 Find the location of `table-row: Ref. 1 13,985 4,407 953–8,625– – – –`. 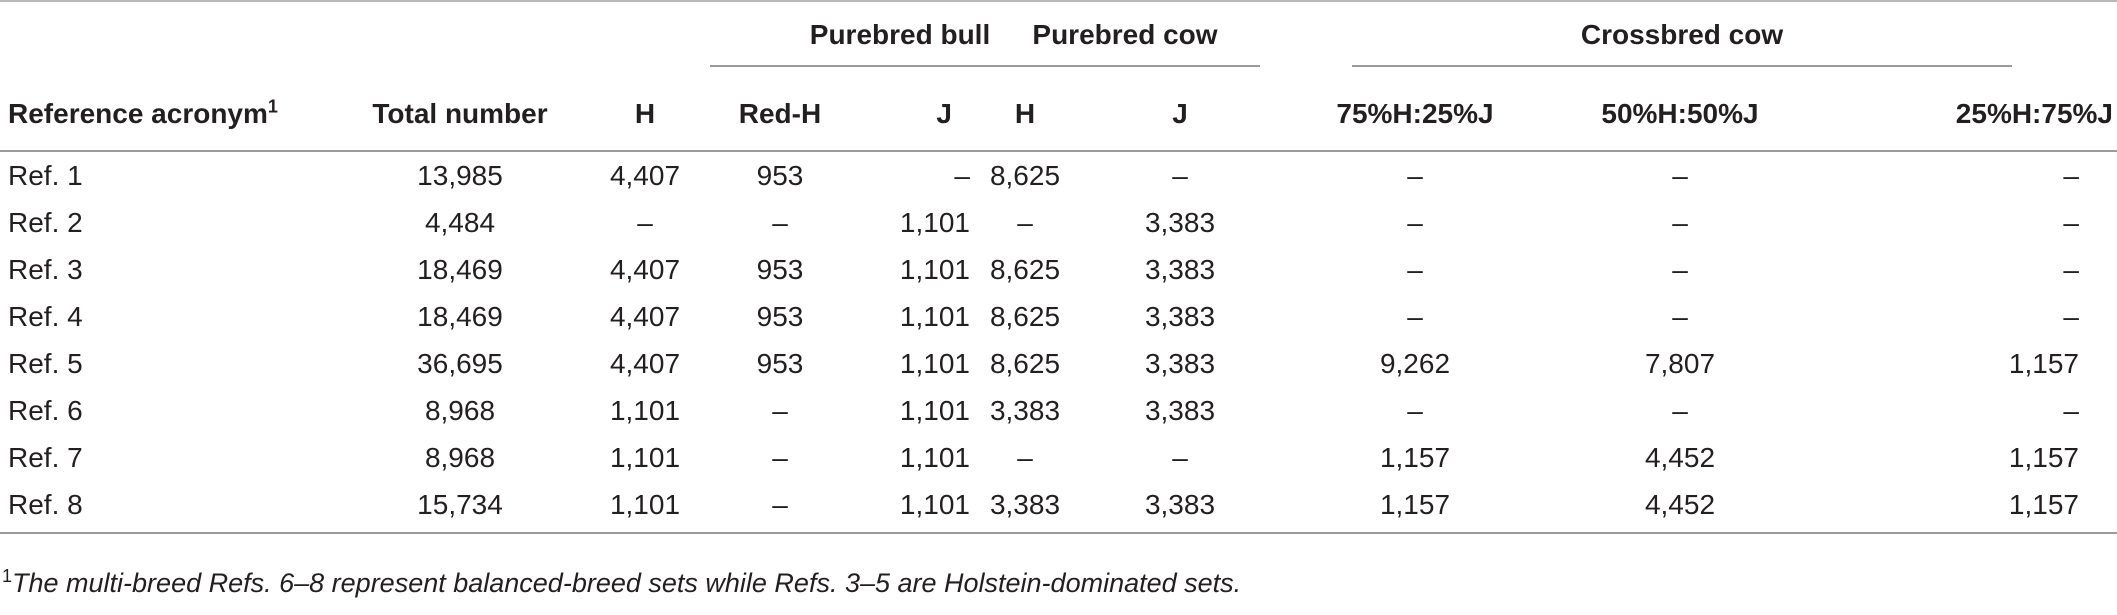

table-row: Ref. 1 13,985 4,407 953–8,625– – – – is located at coordinates (1058, 175).